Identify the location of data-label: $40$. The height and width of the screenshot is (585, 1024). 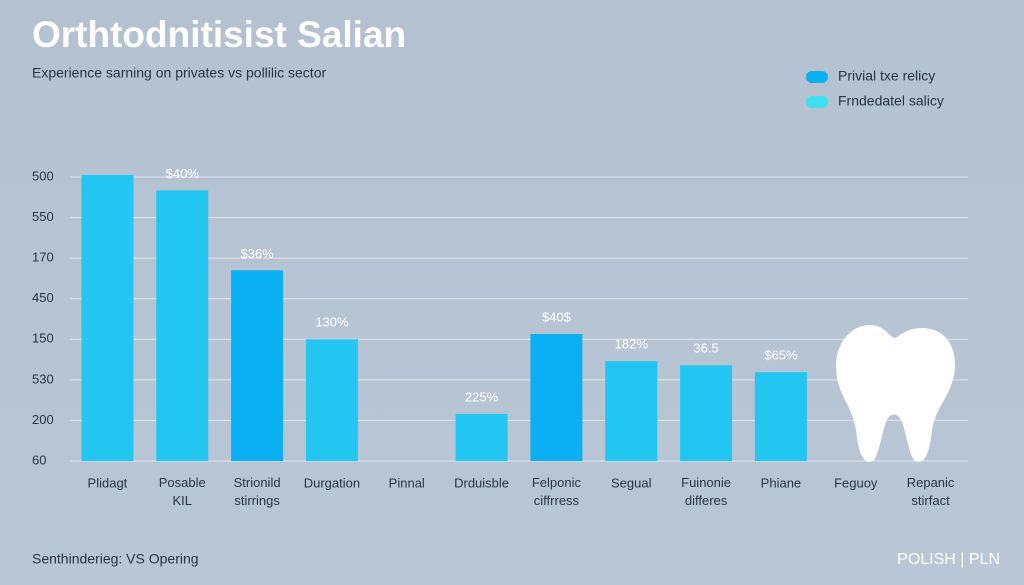
(557, 316).